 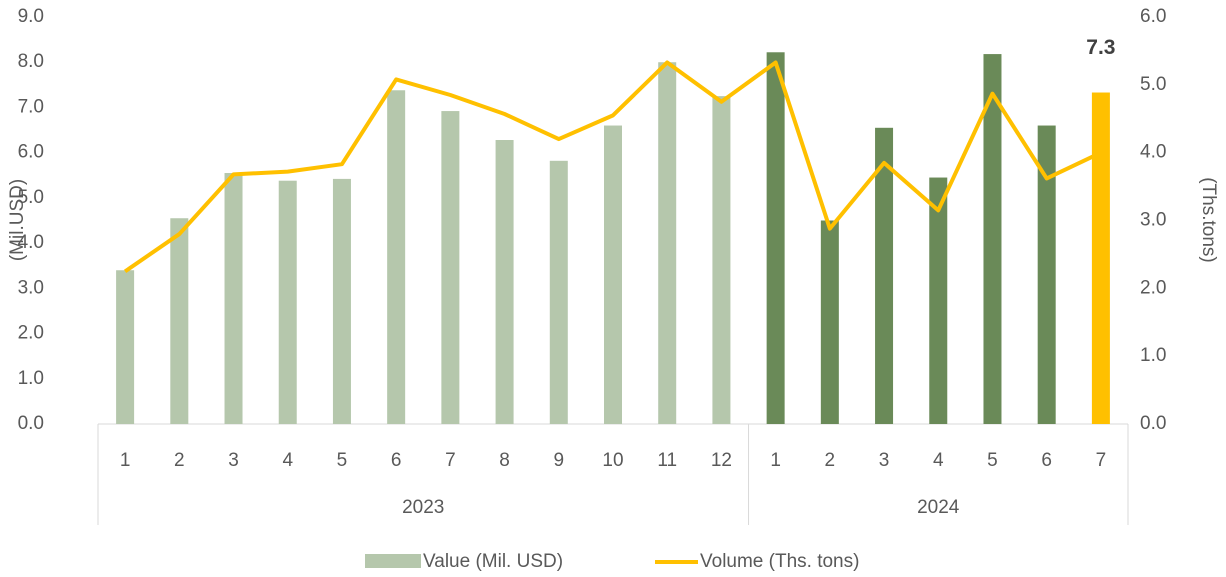 I want to click on y-tick-label: 8.0, so click(x=31, y=61).